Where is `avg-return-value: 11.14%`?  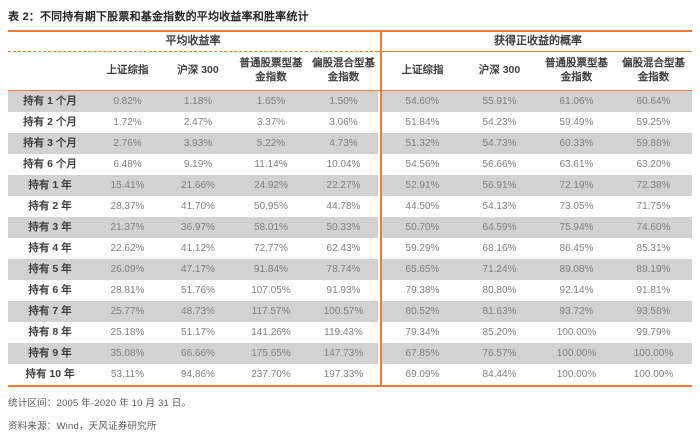 avg-return-value: 11.14% is located at coordinates (271, 164).